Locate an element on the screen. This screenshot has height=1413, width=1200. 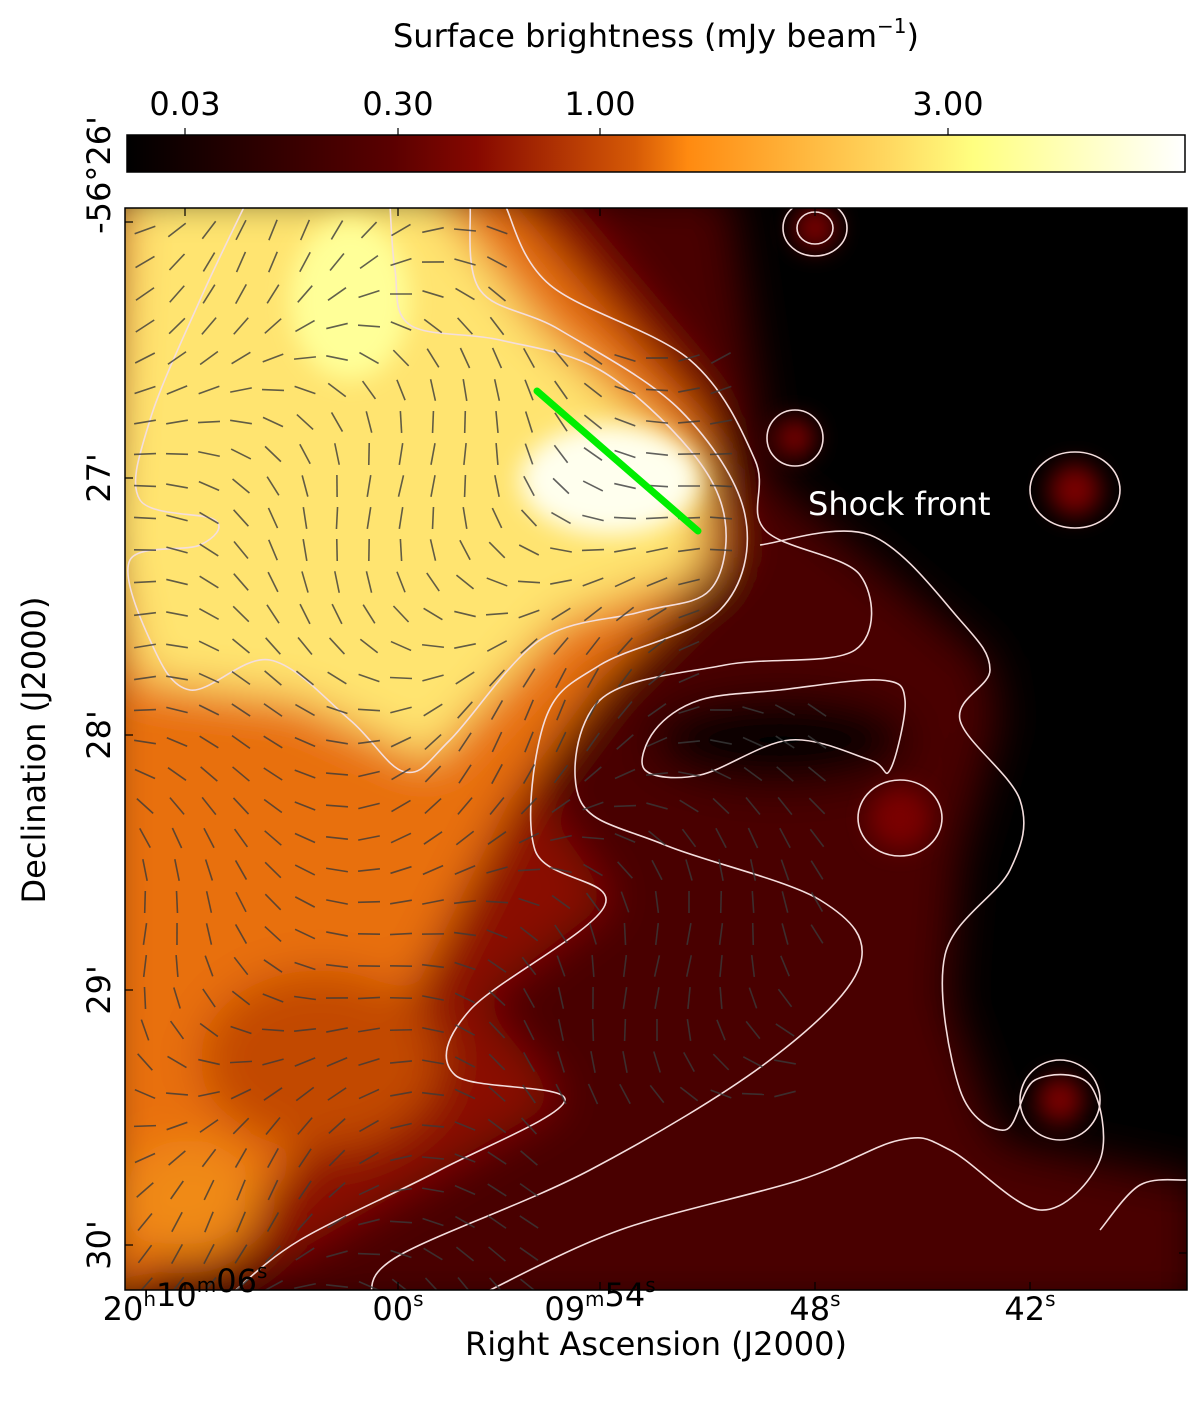
x-axis-label: Right Ascension (J2000) is located at coordinates (656, 1344).